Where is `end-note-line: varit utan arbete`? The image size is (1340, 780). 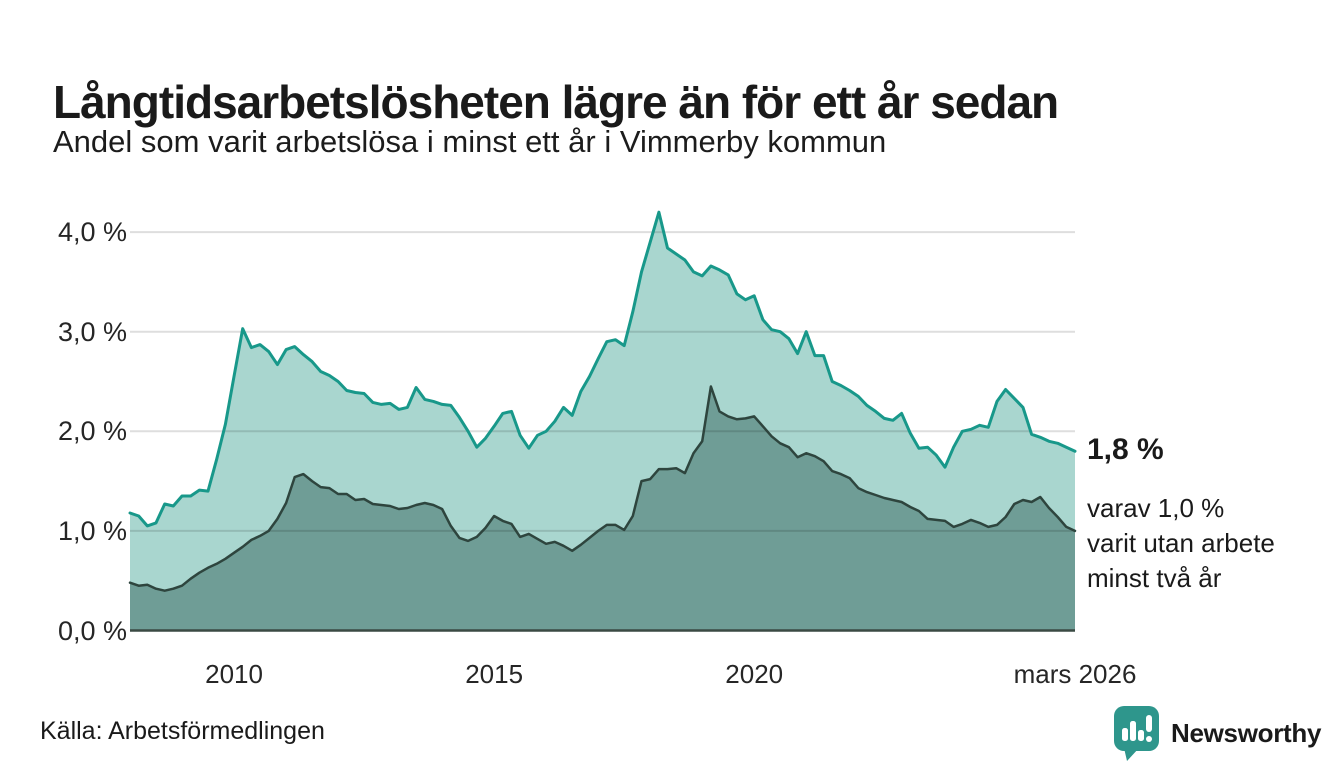 end-note-line: varit utan arbete is located at coordinates (1181, 543).